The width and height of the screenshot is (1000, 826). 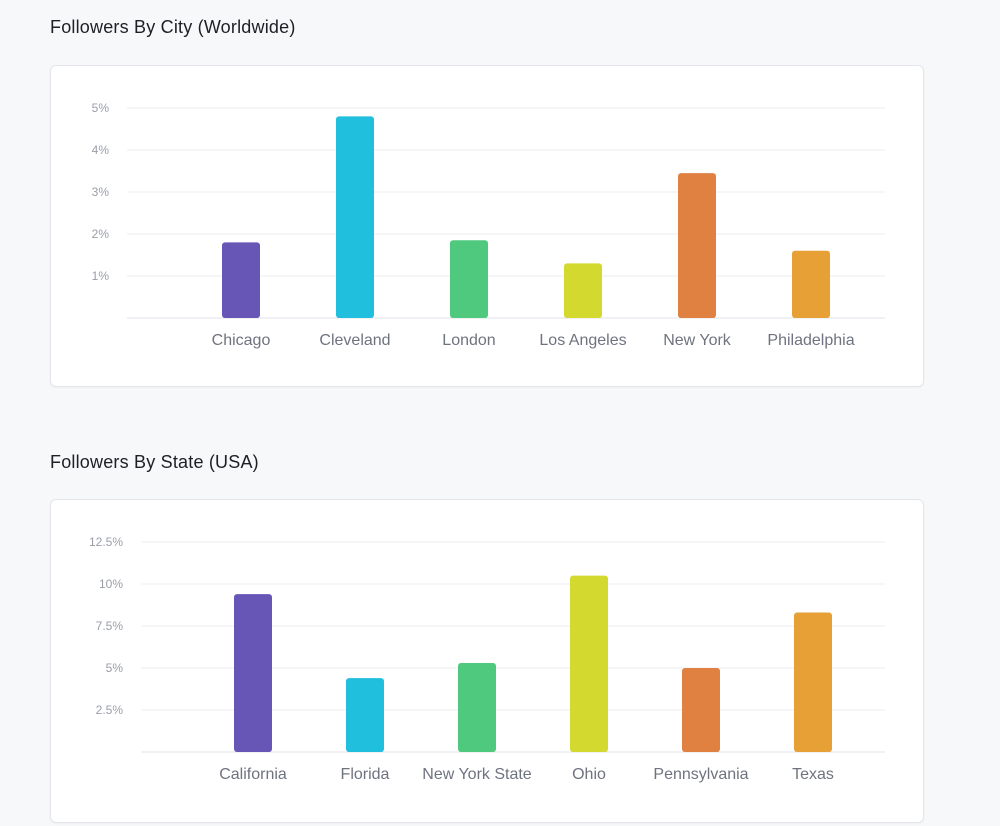 I want to click on bar-new-york, so click(x=697, y=245).